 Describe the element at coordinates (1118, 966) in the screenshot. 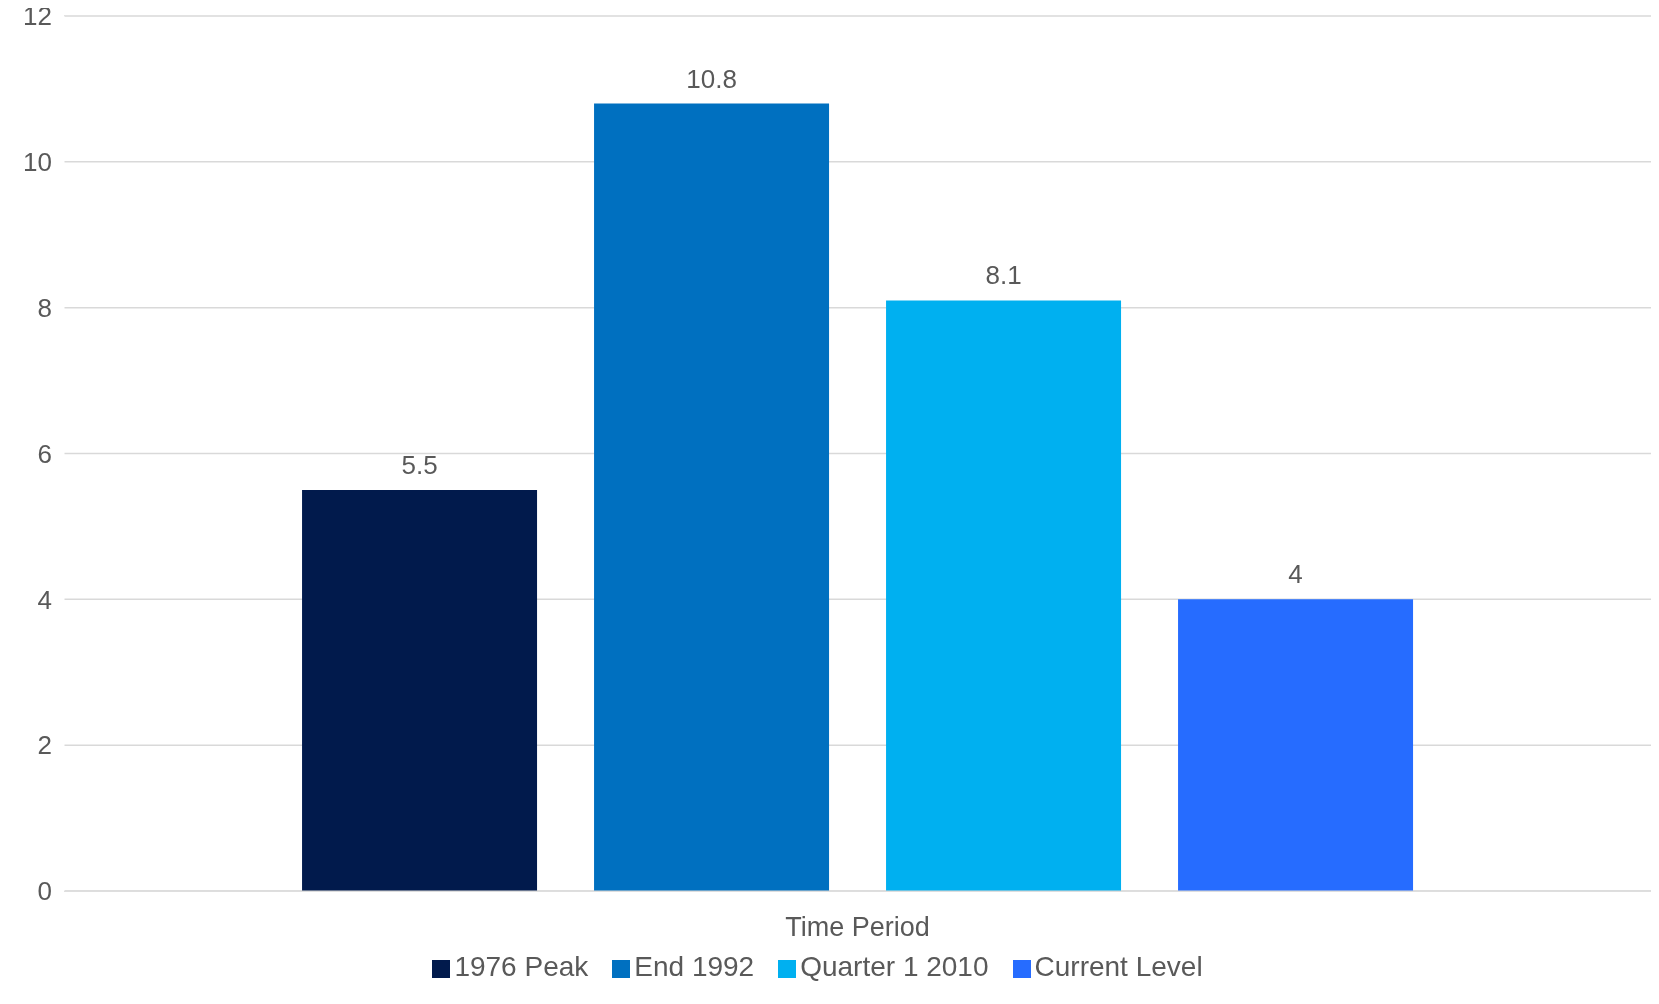

I see `legend-label: Current Level` at that location.